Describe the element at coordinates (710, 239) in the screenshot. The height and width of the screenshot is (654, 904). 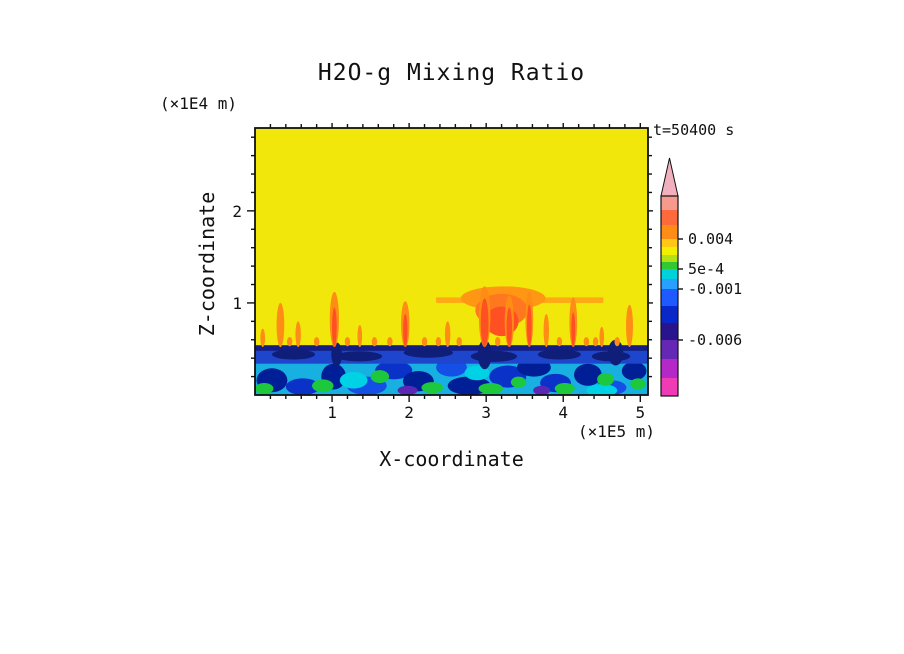
I see `colorbar-label: 0.004` at that location.